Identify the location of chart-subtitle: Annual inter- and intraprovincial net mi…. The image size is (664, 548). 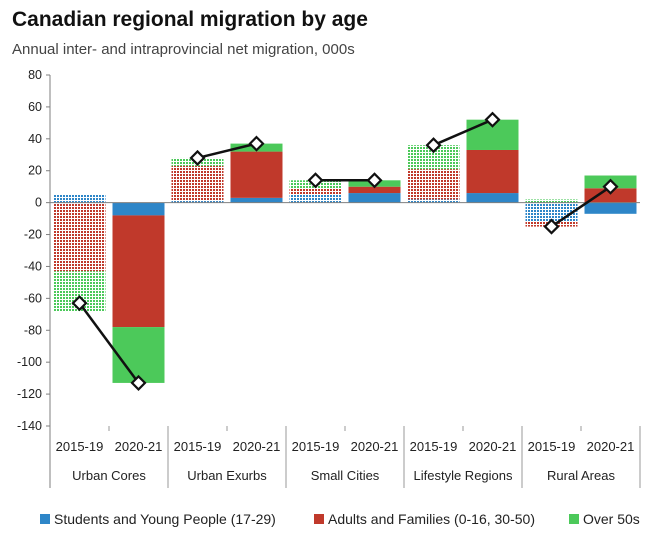
(183, 49).